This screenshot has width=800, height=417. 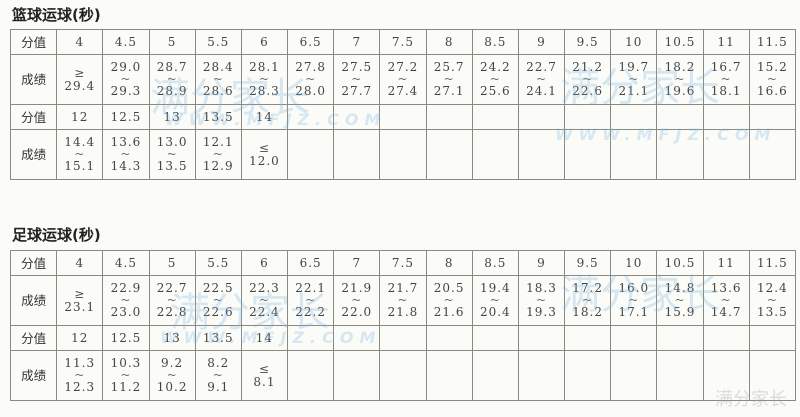 What do you see at coordinates (680, 288) in the screenshot?
I see `result-value: 14.8` at bounding box center [680, 288].